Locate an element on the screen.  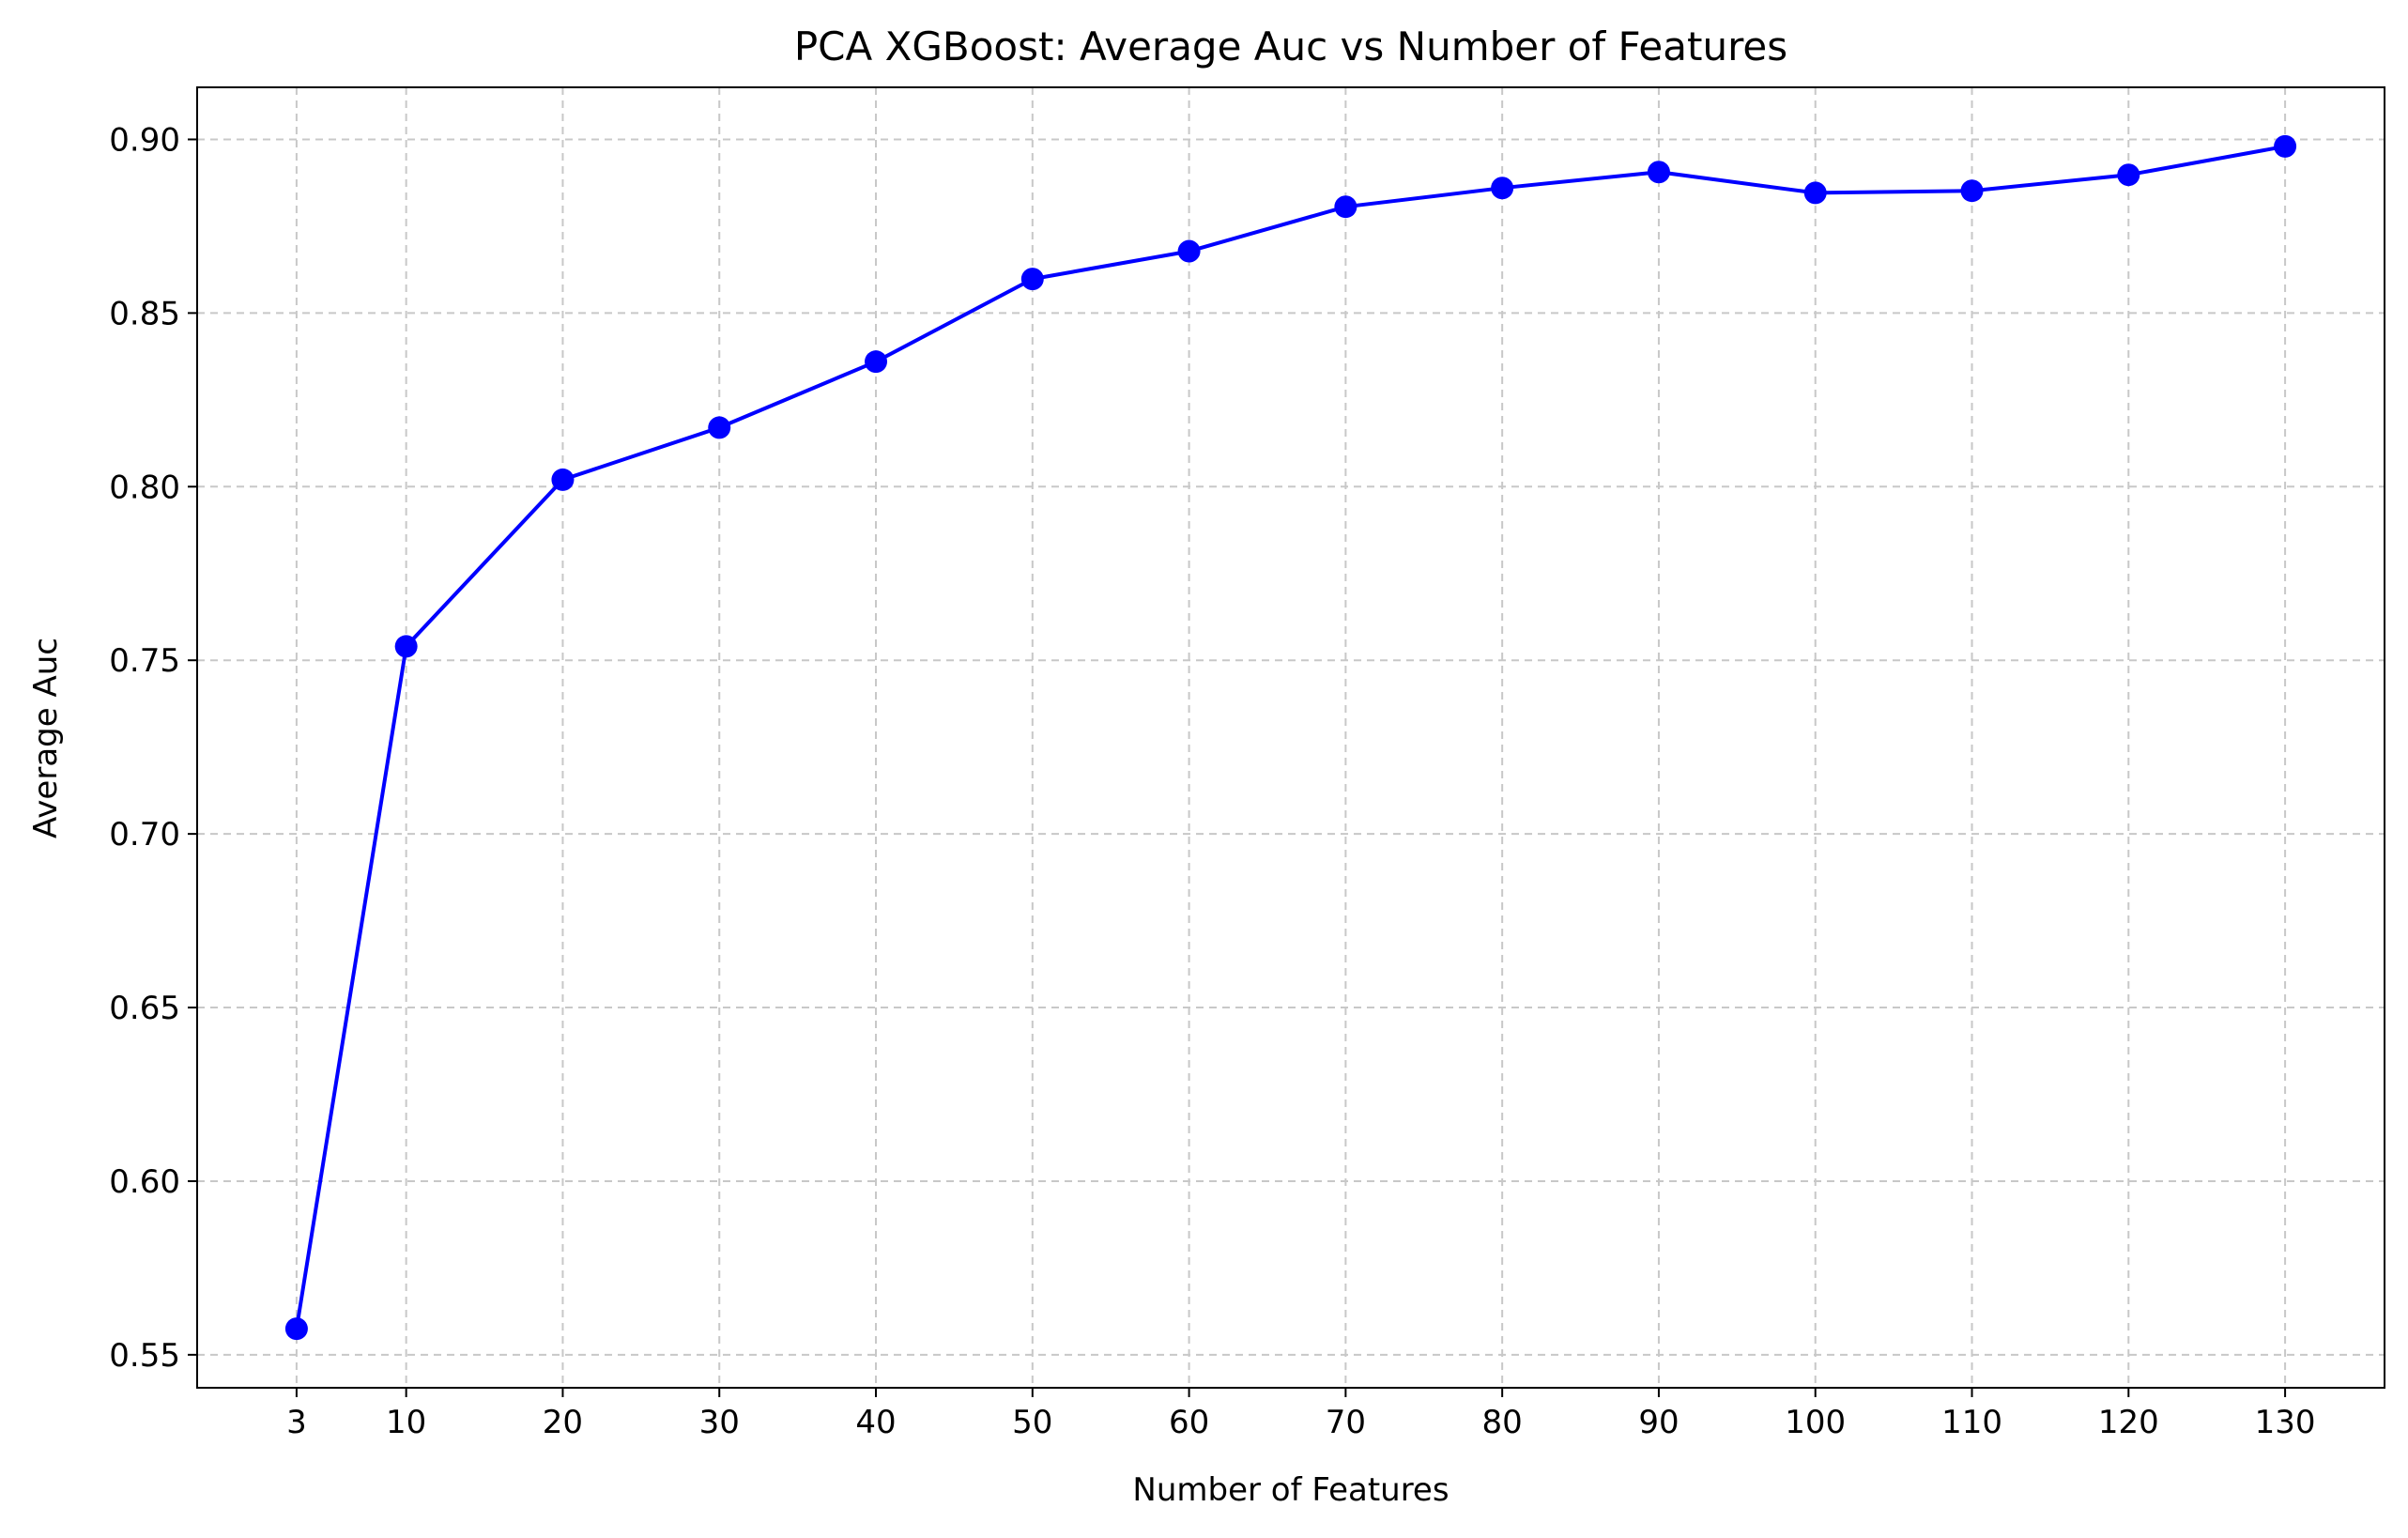
x-axis-label: Number of Features is located at coordinates (1290, 1490).